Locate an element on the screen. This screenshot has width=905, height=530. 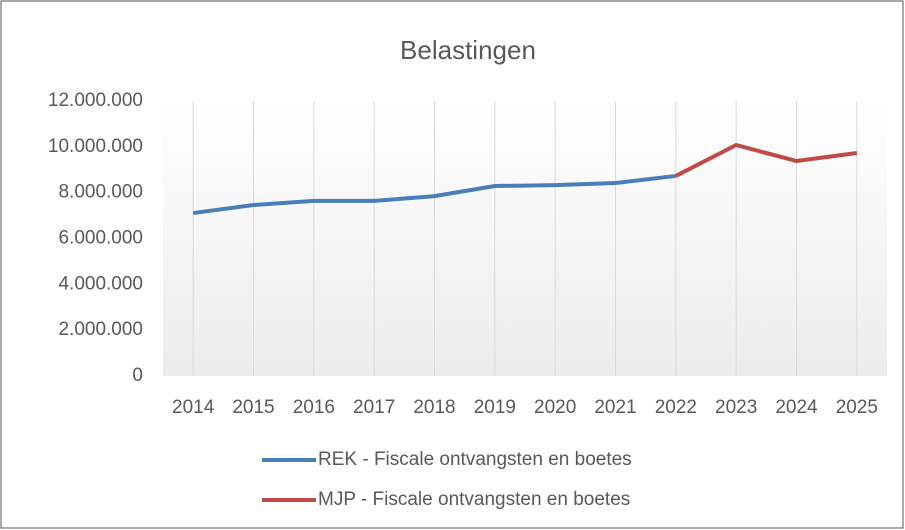
y-tick-label: 0 is located at coordinates (137, 375).